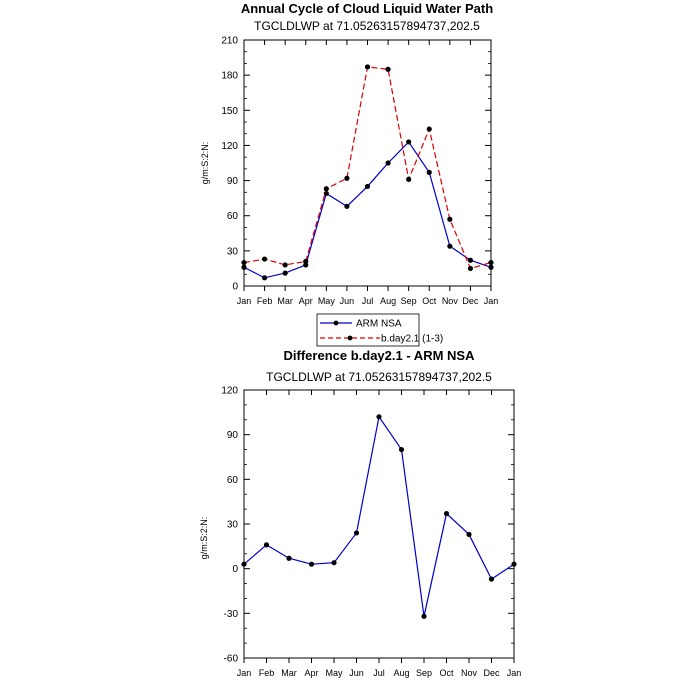 This screenshot has width=700, height=700. I want to click on y-tick-label: 210, so click(229, 41).